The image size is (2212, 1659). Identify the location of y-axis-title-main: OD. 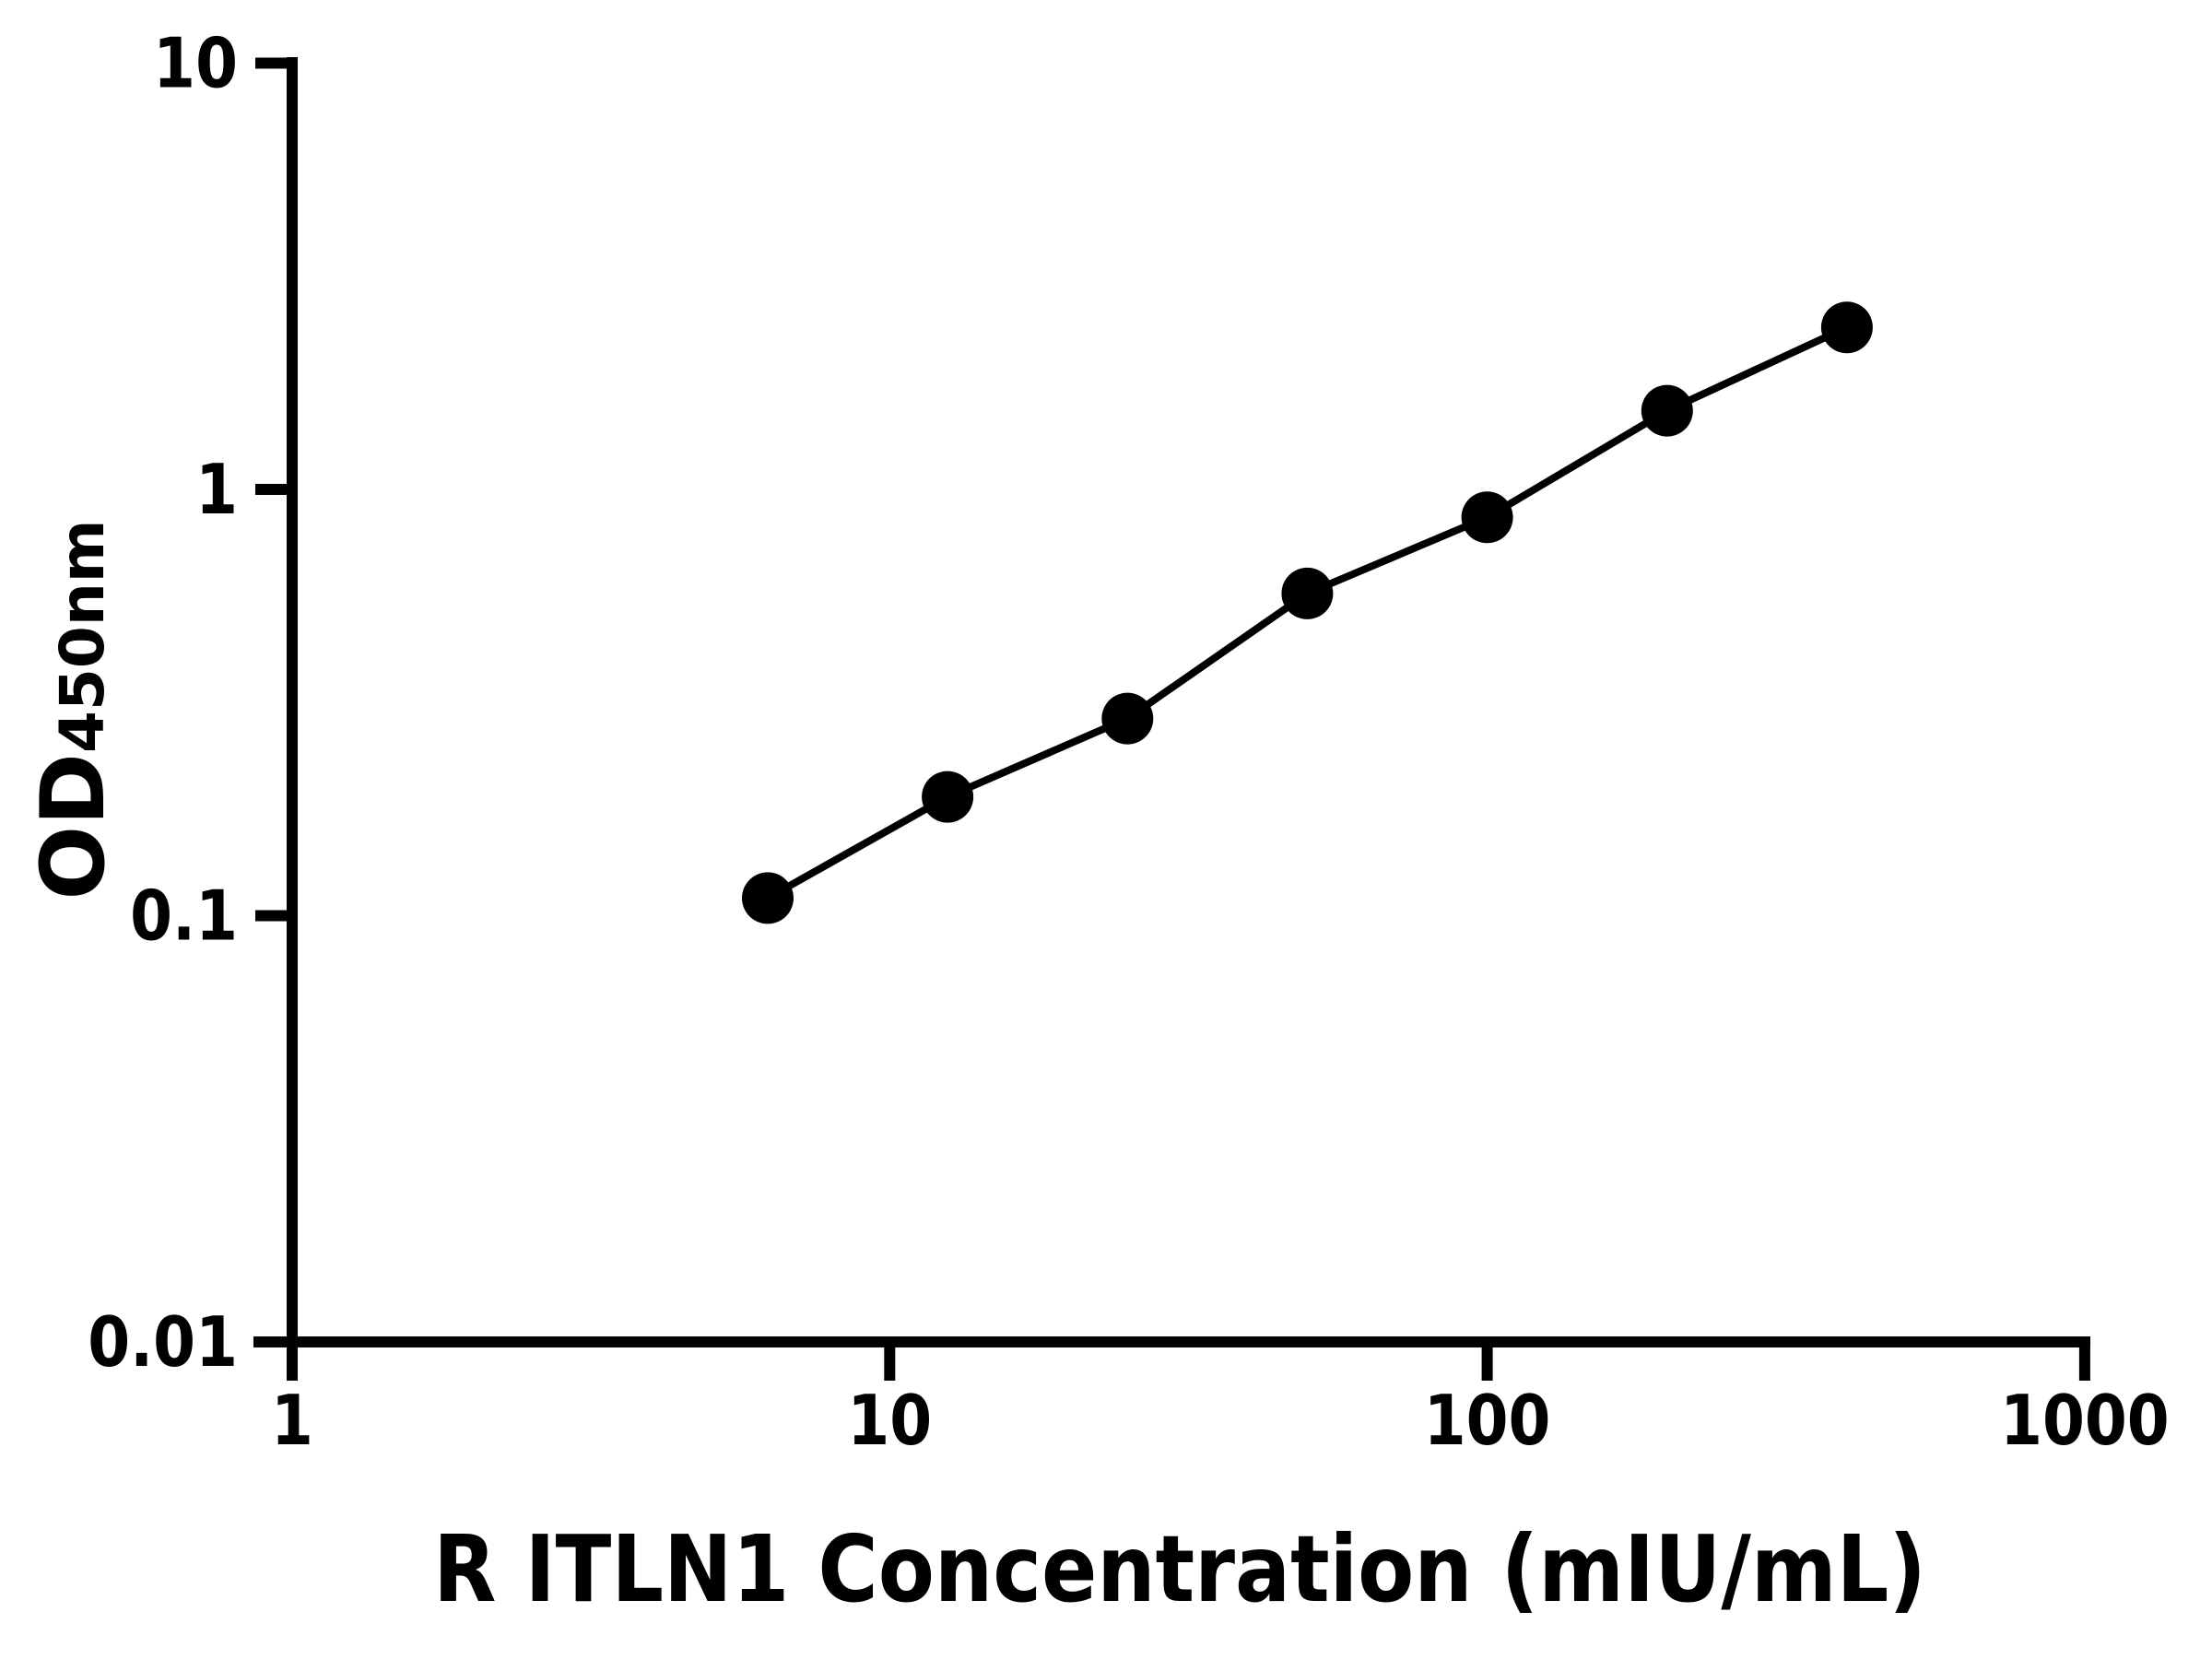
(73, 826).